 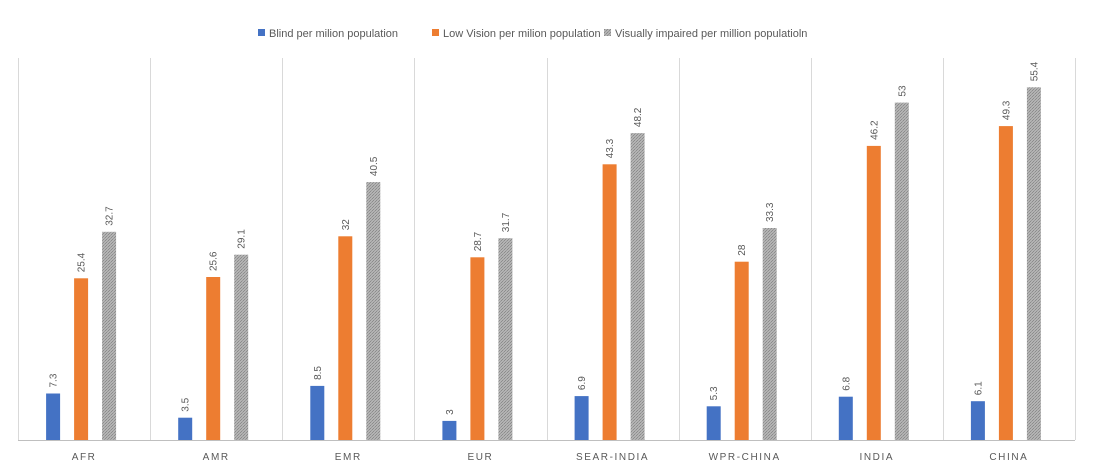 What do you see at coordinates (506, 222) in the screenshot?
I see `data-label-eur-series-3: 31.7` at bounding box center [506, 222].